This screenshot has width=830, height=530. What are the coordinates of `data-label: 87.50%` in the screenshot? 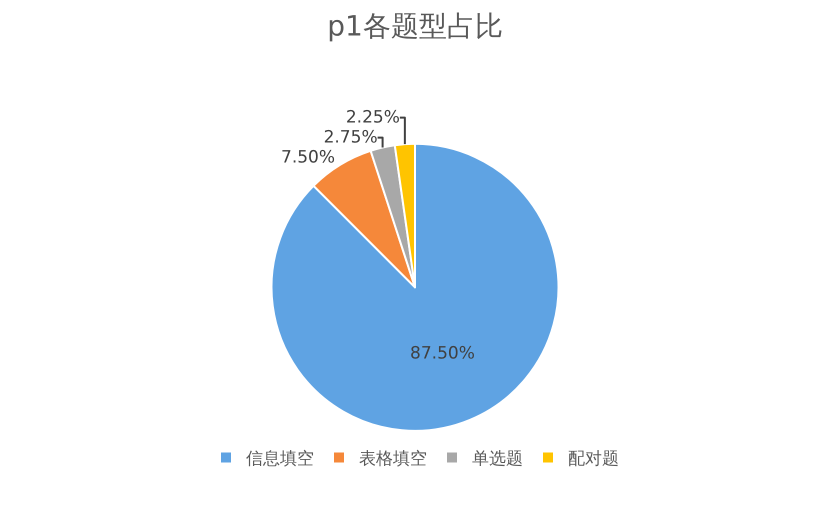 It's located at (442, 354).